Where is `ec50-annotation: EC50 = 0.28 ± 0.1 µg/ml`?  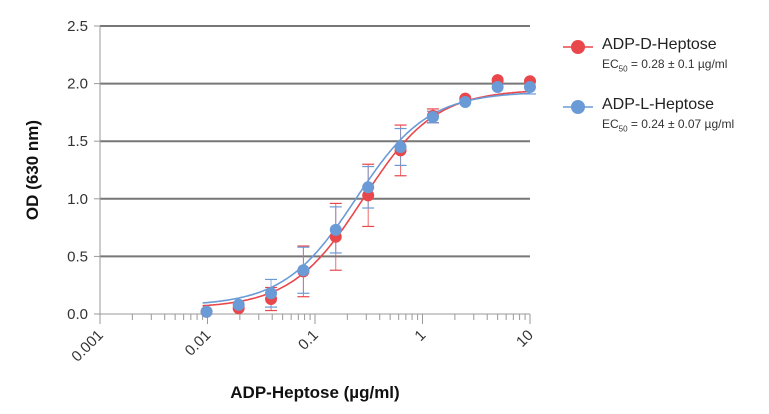
ec50-annotation: EC50 = 0.28 ± 0.1 µg/ml is located at coordinates (665, 65).